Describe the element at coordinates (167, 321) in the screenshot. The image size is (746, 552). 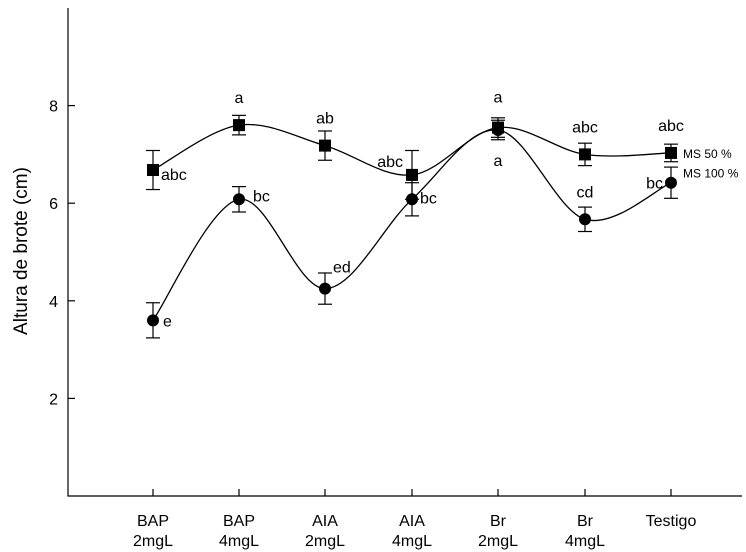
I see `significance-letter: e` at that location.